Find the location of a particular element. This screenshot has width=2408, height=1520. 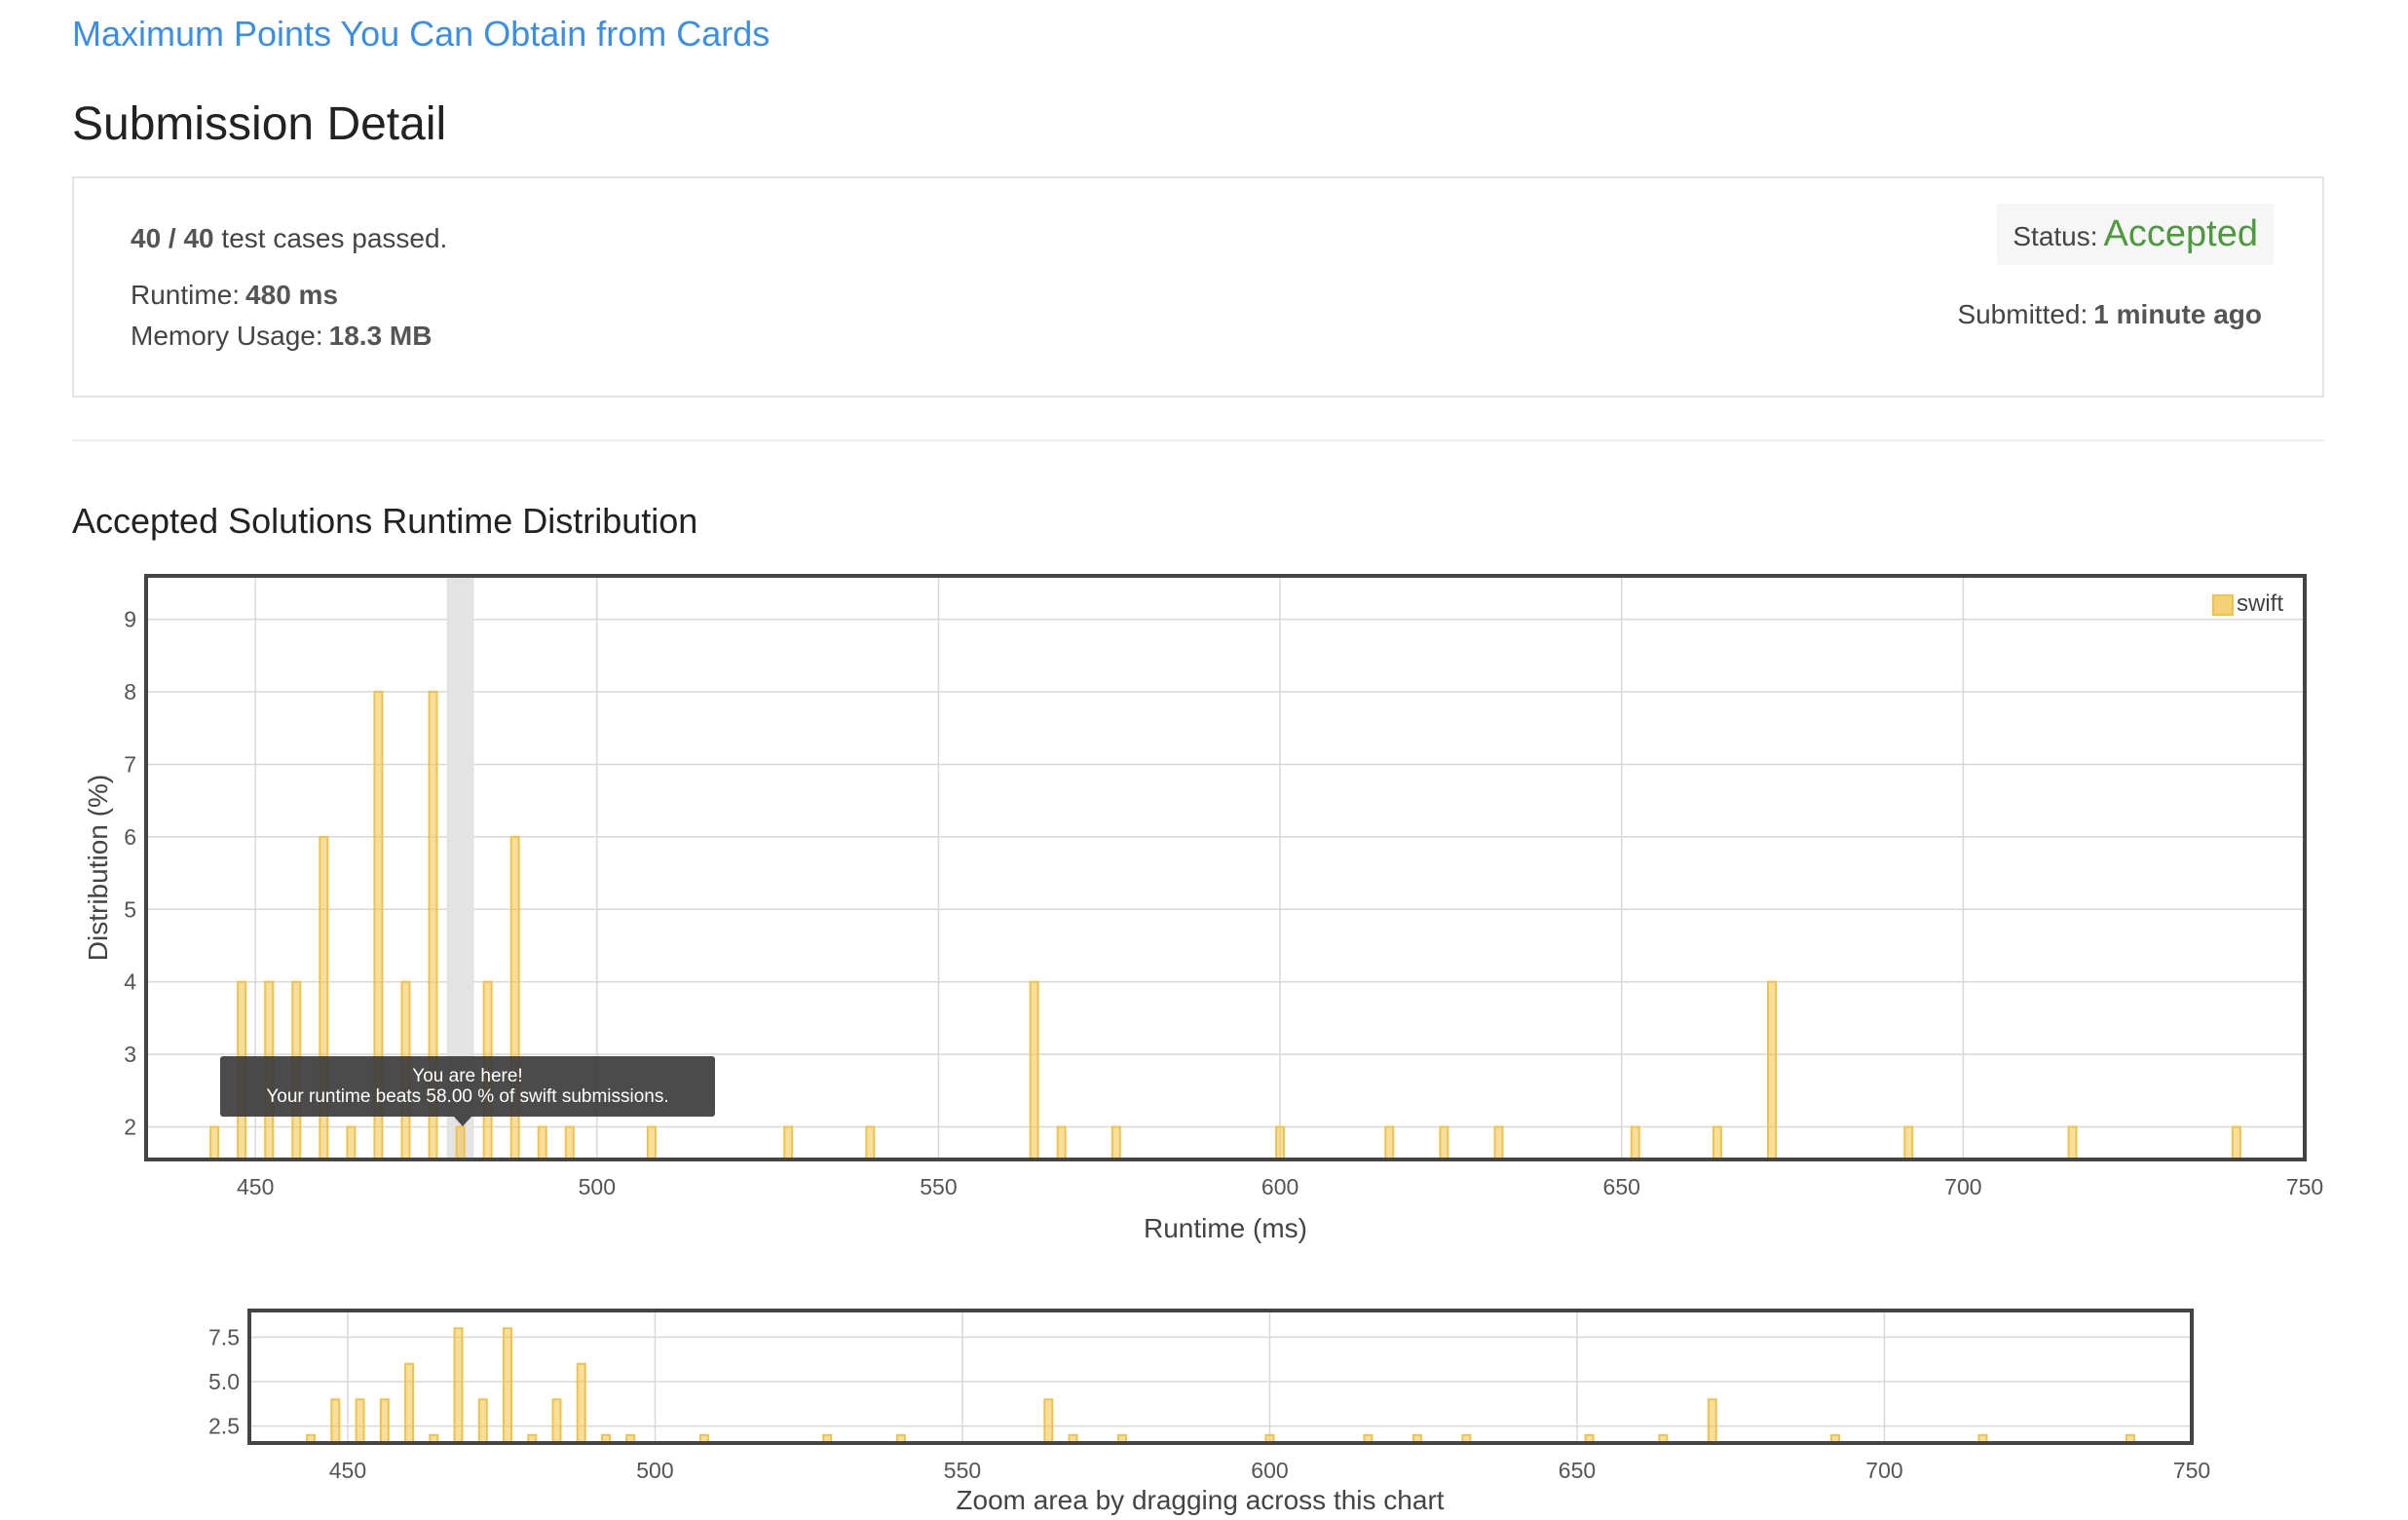

section-divider is located at coordinates (1198, 440).